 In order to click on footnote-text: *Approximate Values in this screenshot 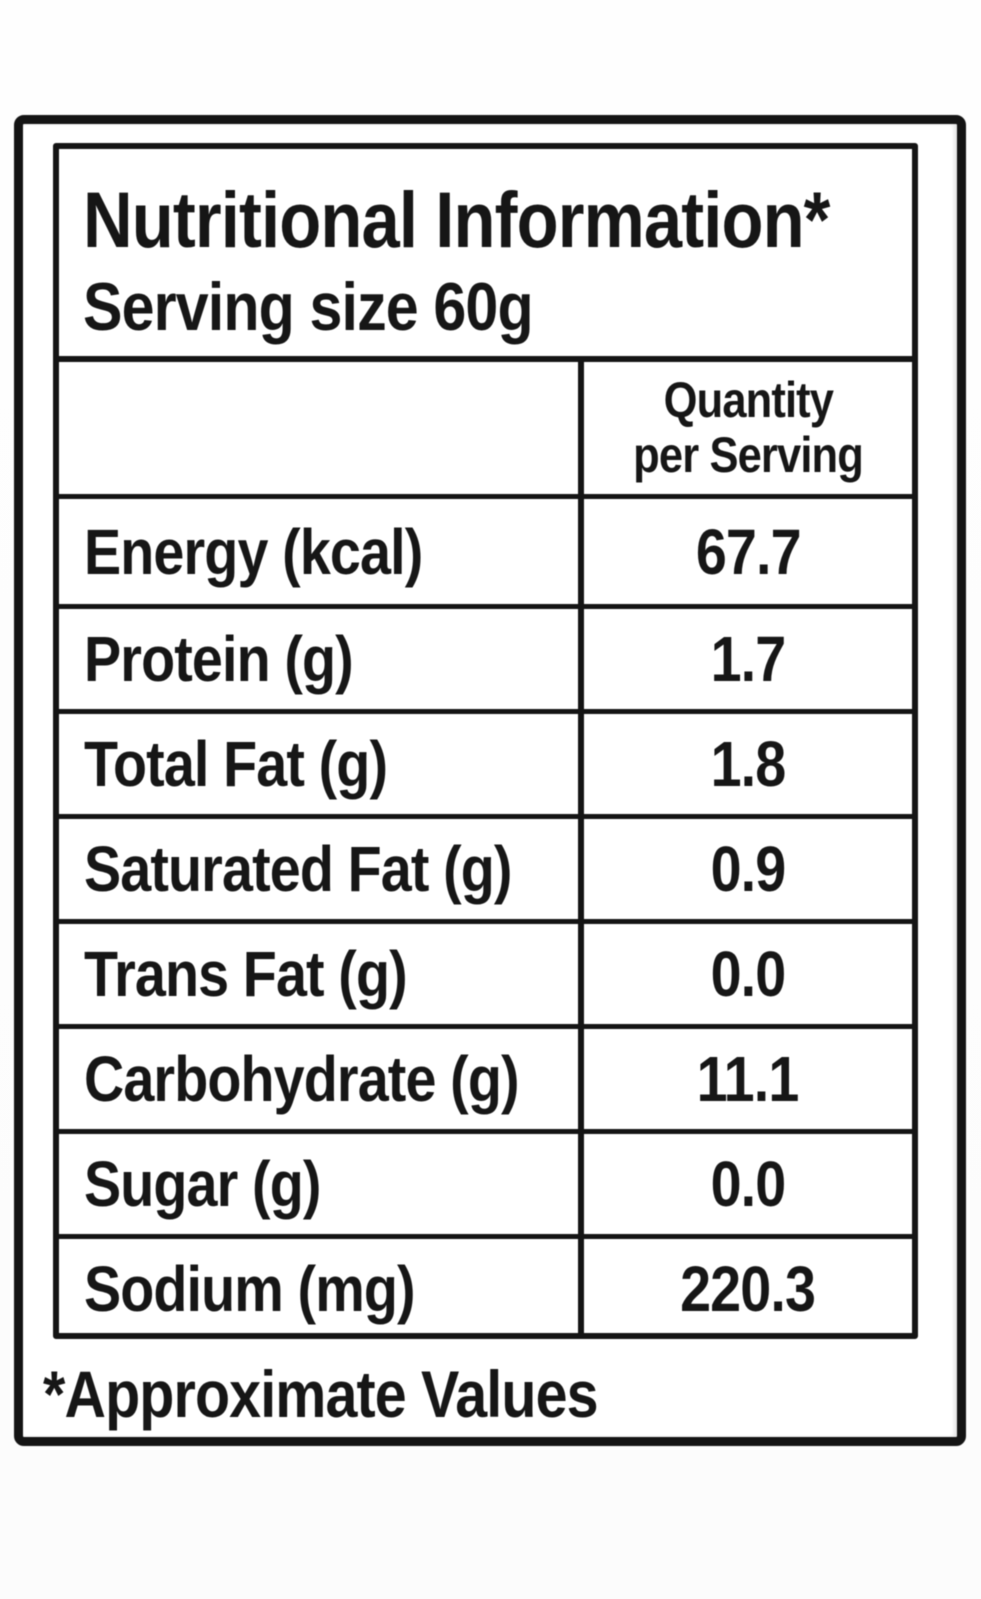, I will do `click(321, 1393)`.